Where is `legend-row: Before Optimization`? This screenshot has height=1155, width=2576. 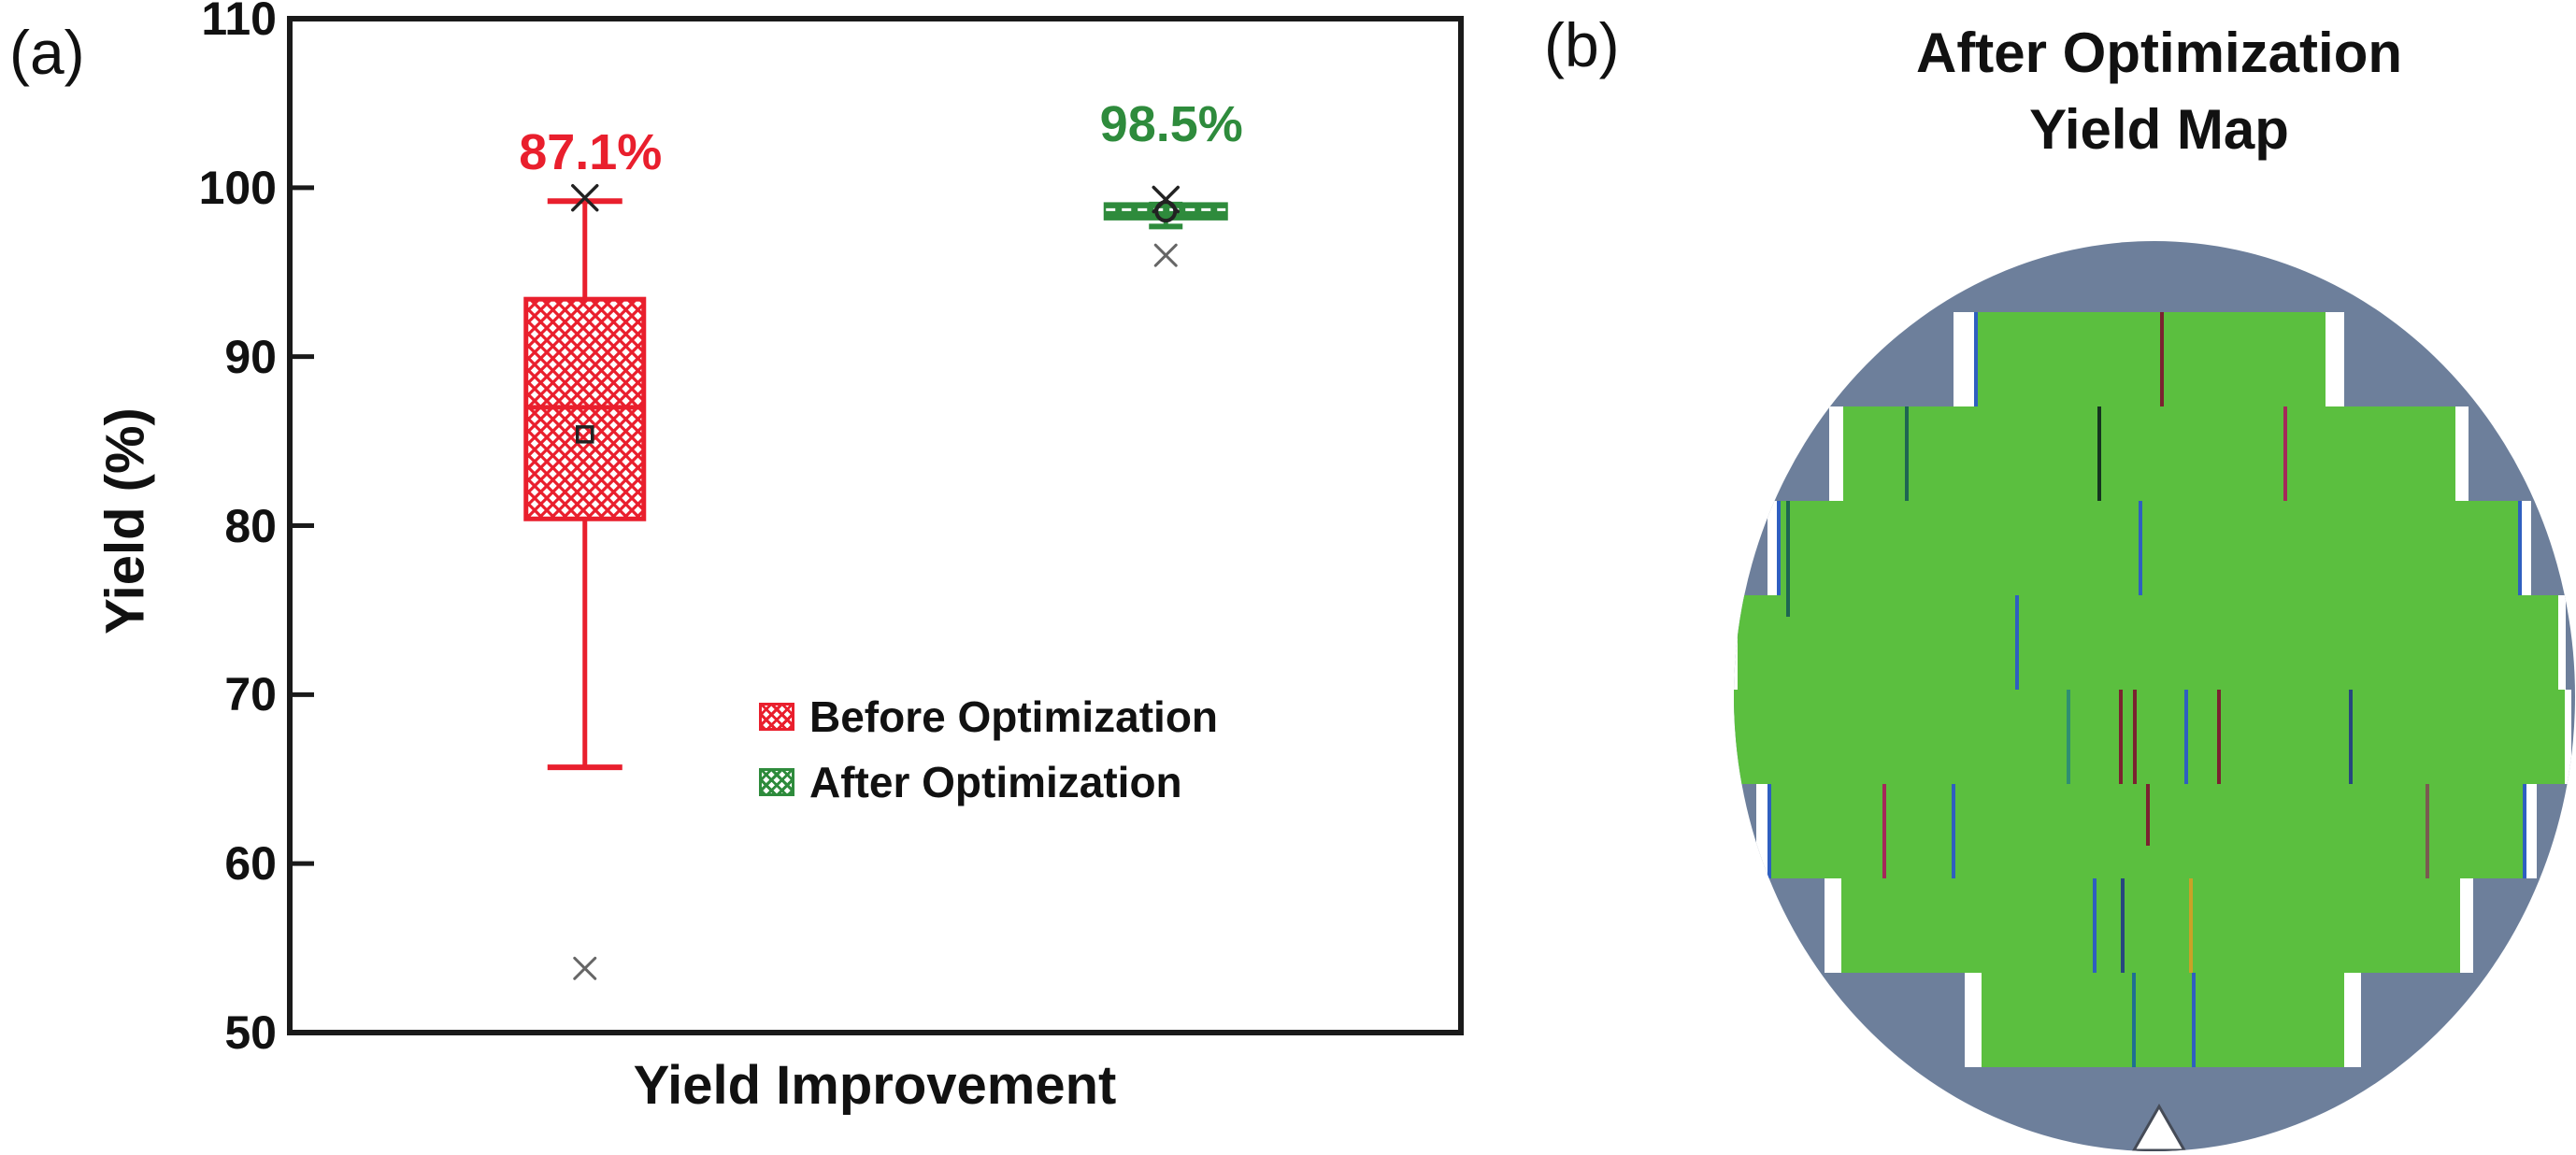
legend-row: Before Optimization is located at coordinates (988, 717).